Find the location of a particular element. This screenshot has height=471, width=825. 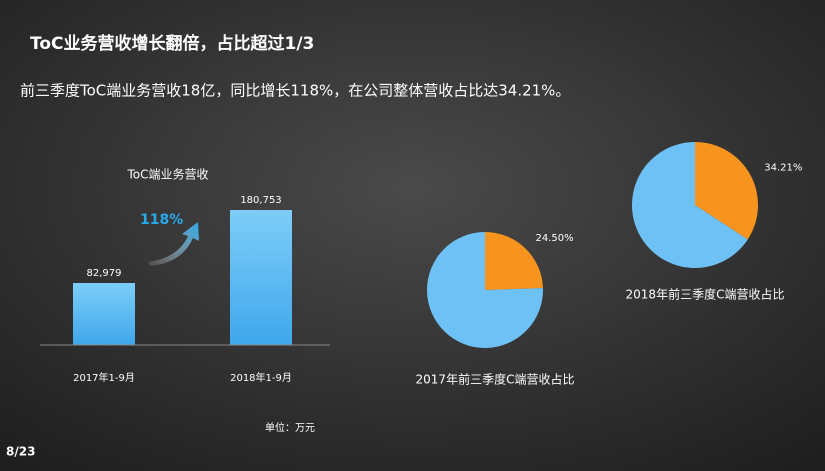

growth-arrow is located at coordinates (173, 244).